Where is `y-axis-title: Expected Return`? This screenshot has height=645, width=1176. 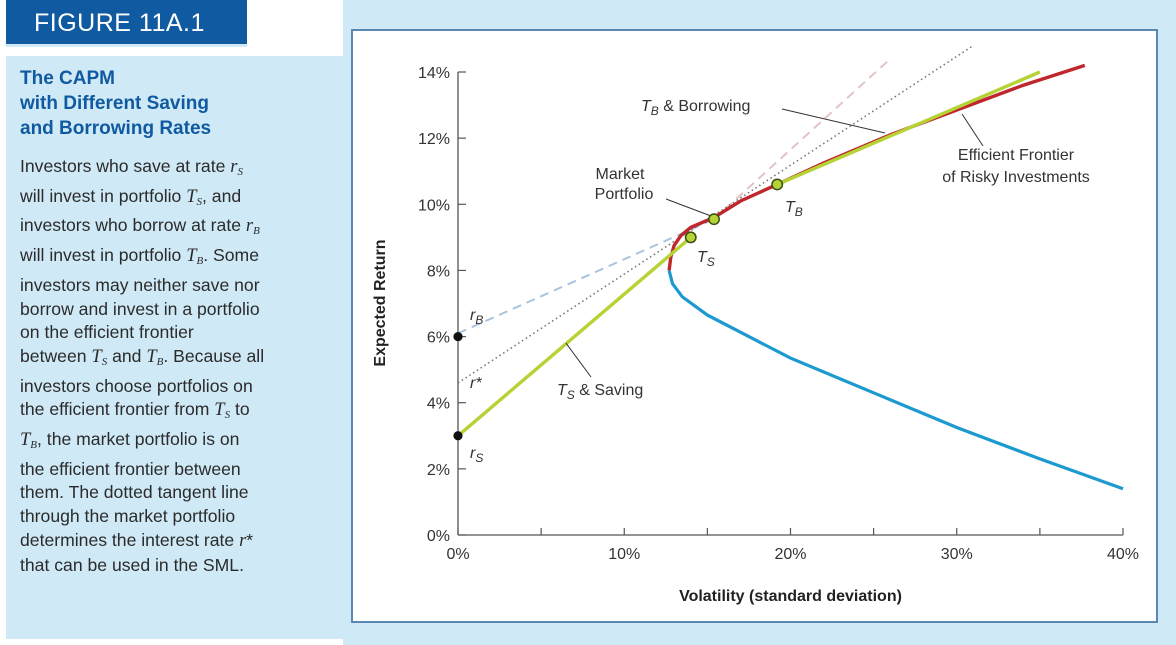
y-axis-title: Expected Return is located at coordinates (380, 302).